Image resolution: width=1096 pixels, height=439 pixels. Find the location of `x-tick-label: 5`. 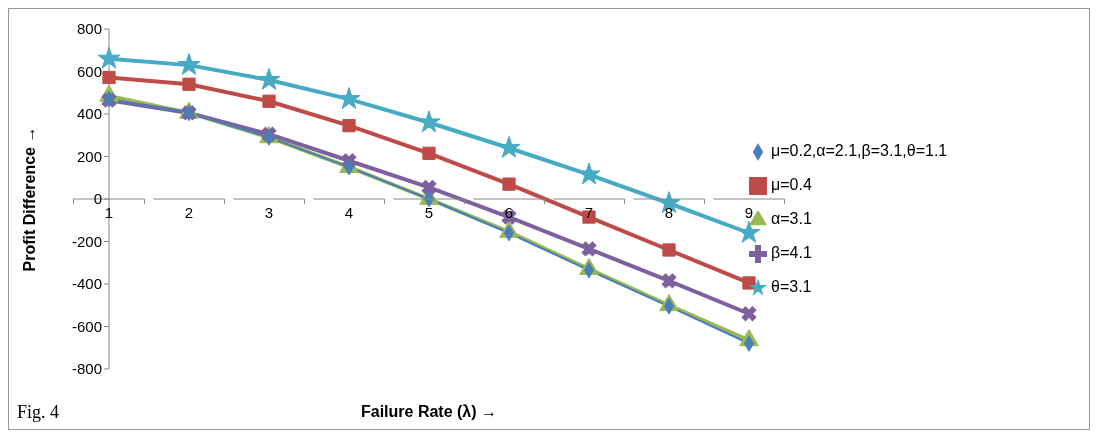

x-tick-label: 5 is located at coordinates (429, 212).